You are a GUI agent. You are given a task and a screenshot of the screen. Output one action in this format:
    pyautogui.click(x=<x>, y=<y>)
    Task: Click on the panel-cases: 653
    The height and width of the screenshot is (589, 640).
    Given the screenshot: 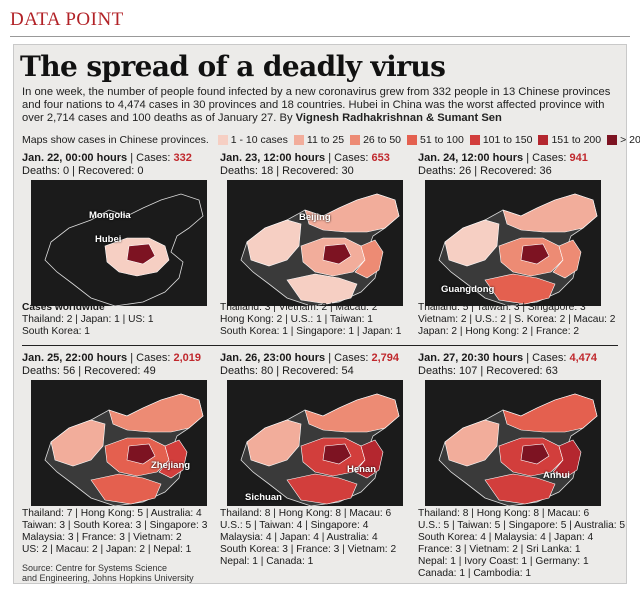 What is the action you would take?
    pyautogui.click(x=380, y=158)
    